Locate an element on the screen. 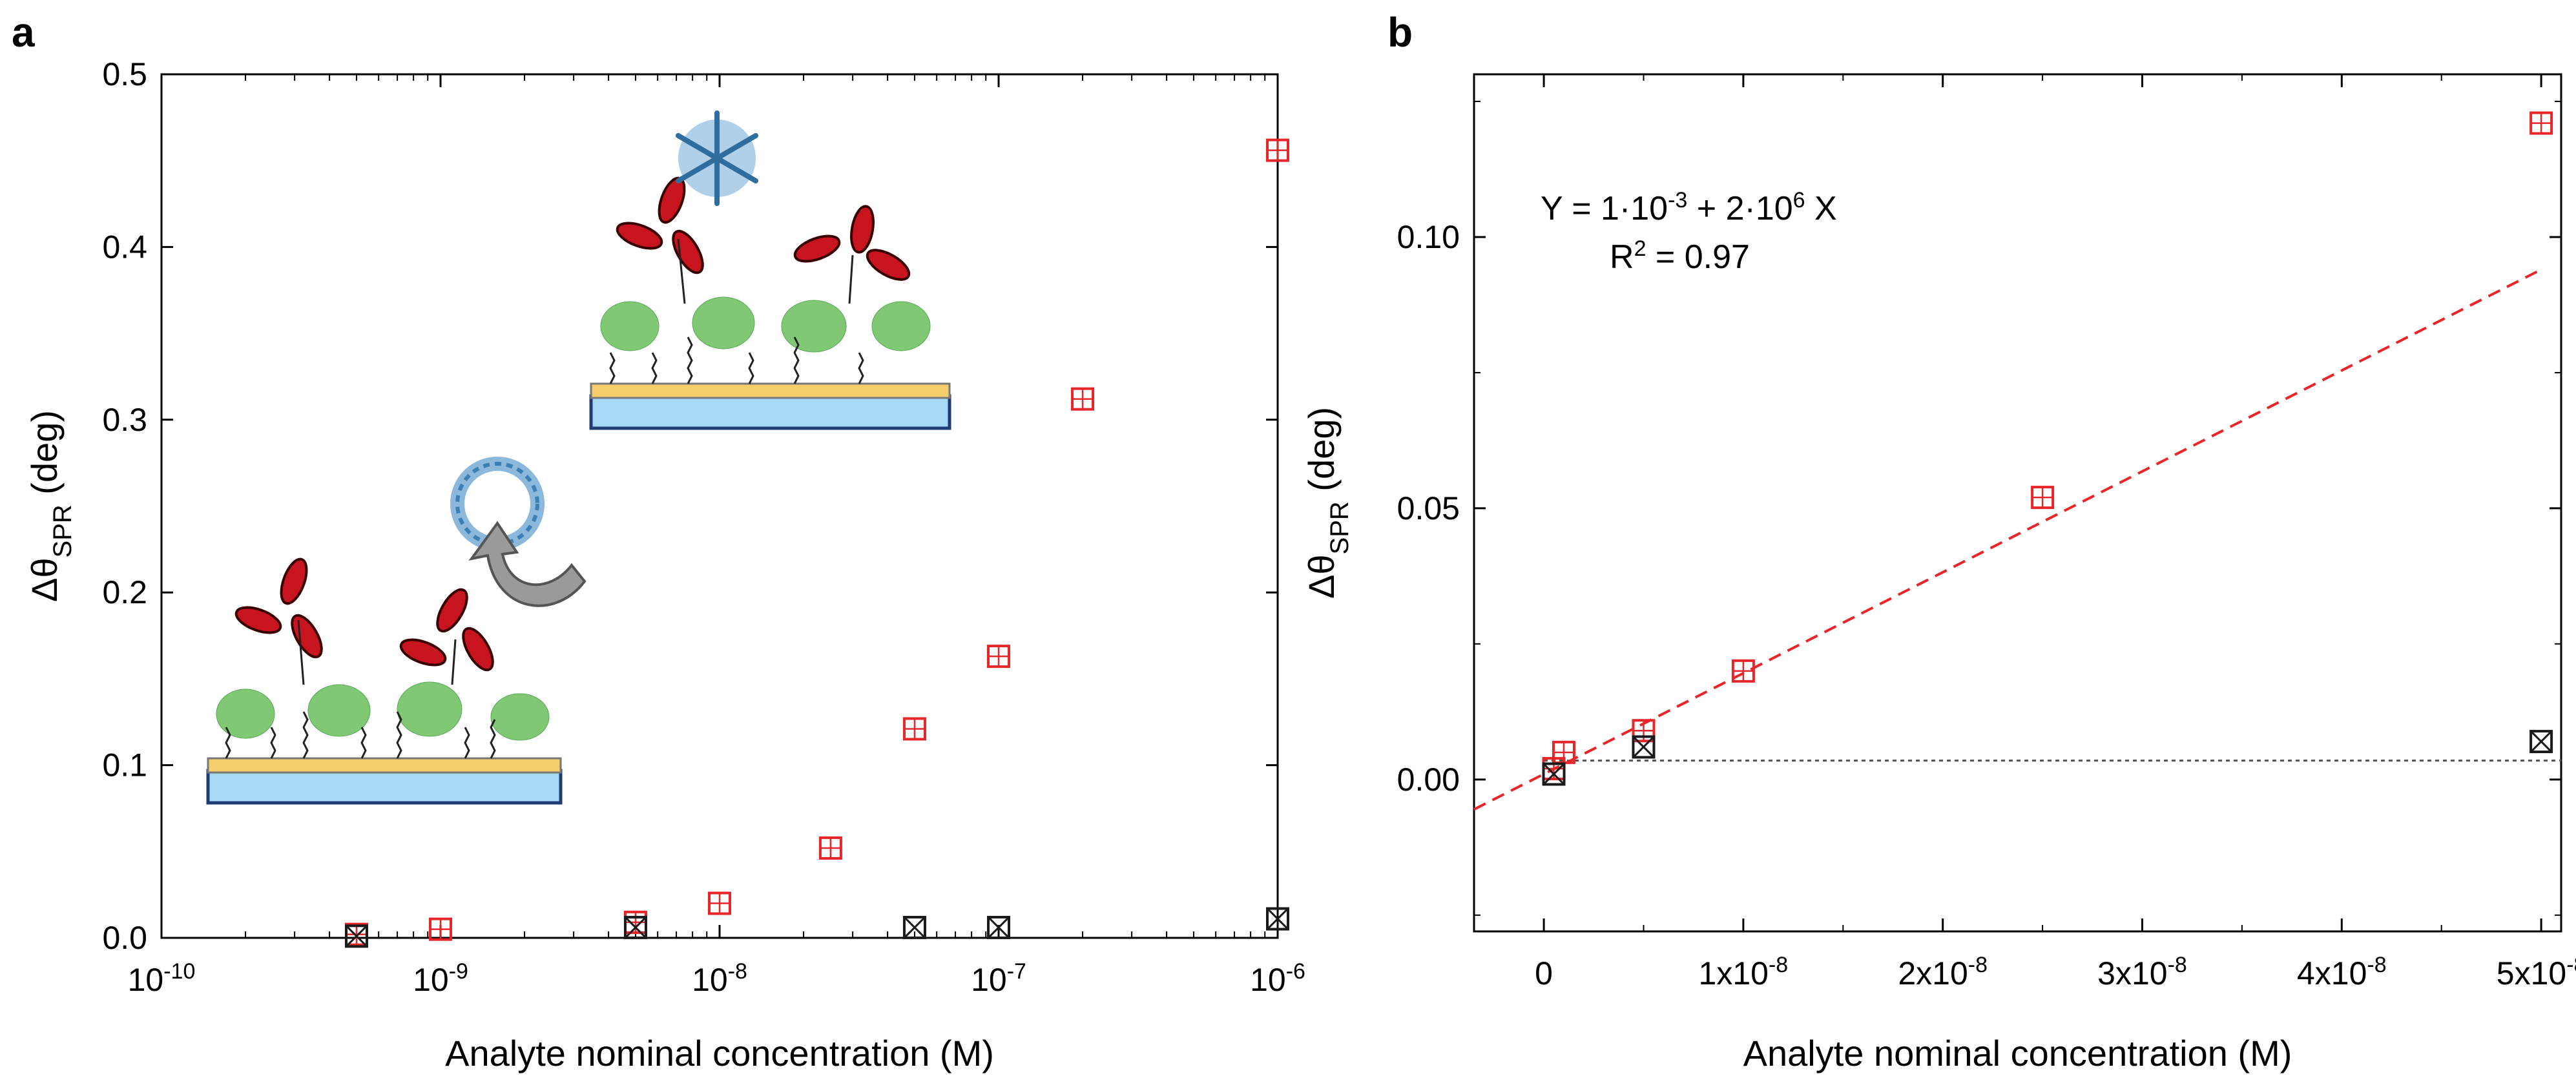 This screenshot has width=2576, height=1089. y-tick-label: 0.3 is located at coordinates (124, 420).